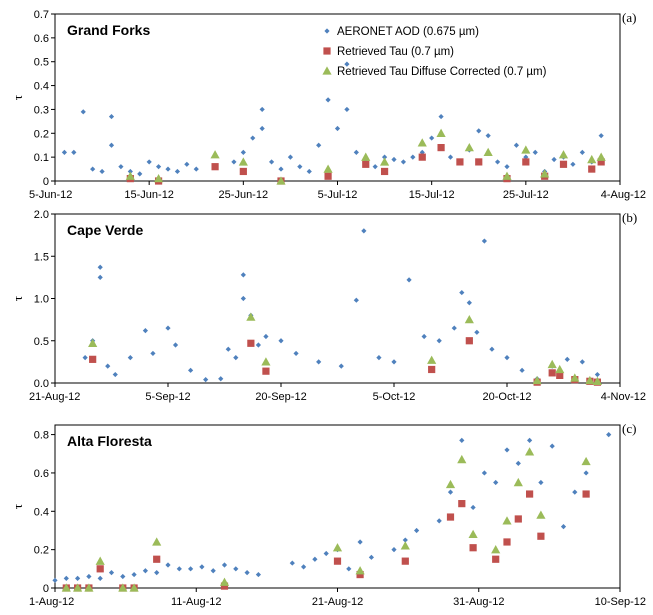 The width and height of the screenshot is (653, 615). I want to click on x-tick-label: 5-Sep-12, so click(167, 397).